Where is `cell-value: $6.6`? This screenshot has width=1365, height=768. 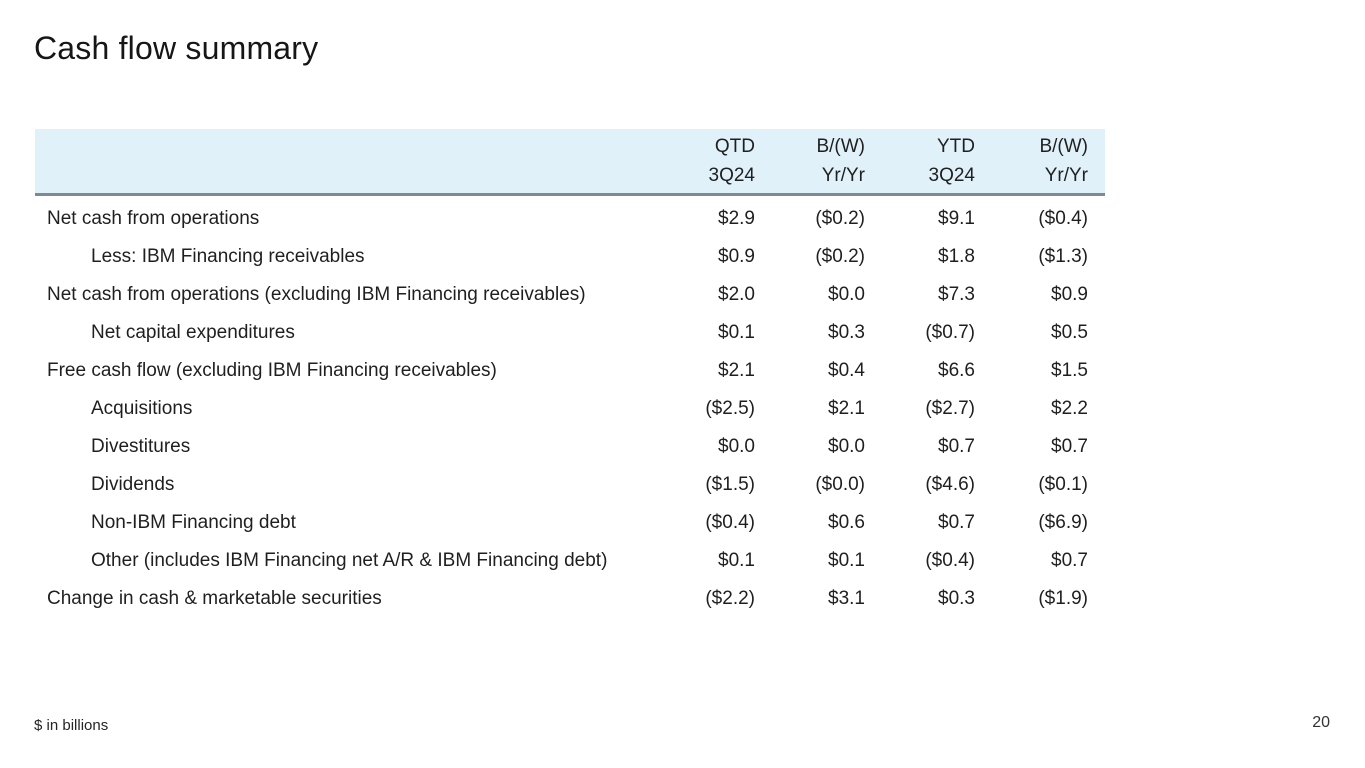 cell-value: $6.6 is located at coordinates (956, 370).